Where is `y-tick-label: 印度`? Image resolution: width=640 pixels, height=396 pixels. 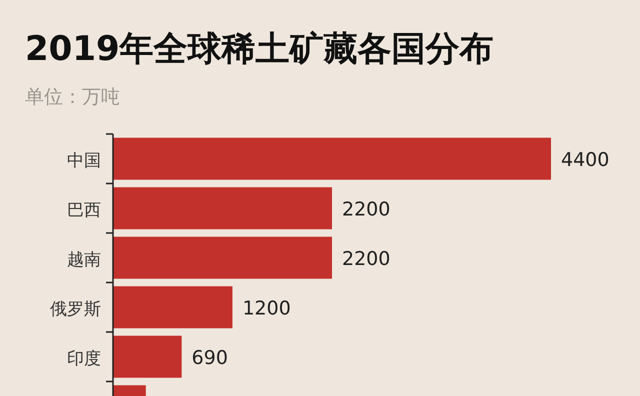
y-tick-label: 印度 is located at coordinates (84, 358).